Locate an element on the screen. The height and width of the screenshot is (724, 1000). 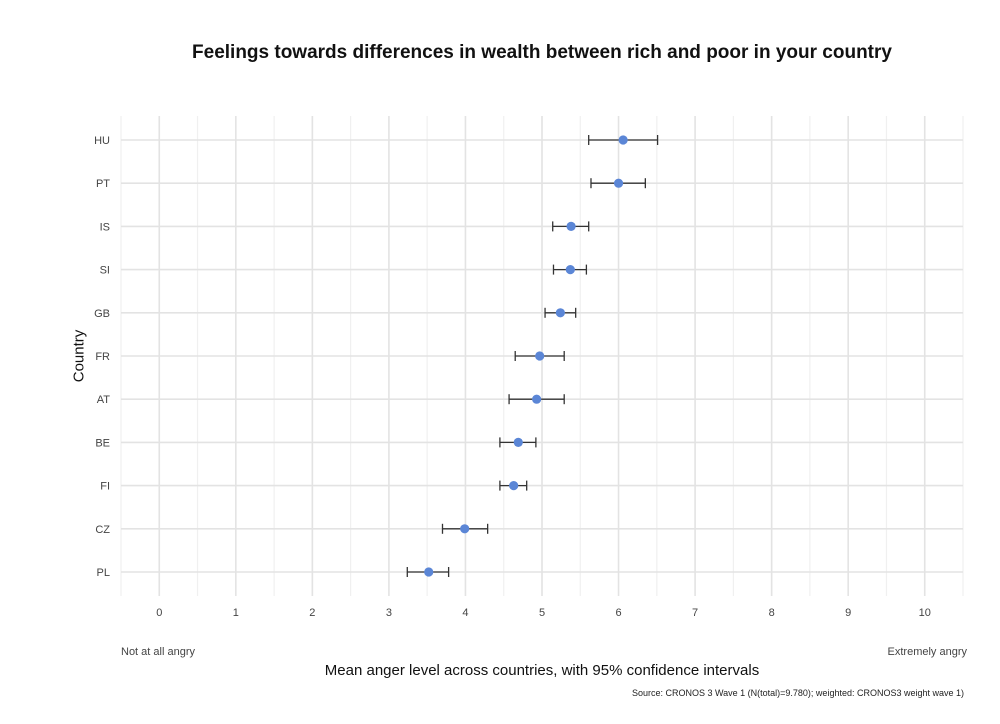
x-tick-label: 5 is located at coordinates (542, 613).